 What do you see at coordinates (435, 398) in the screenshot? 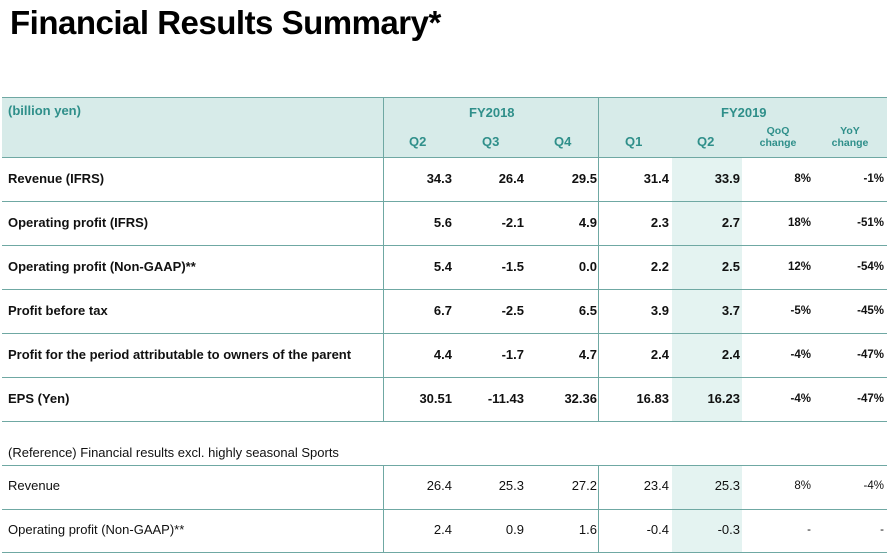
I see `table-cell: 30.51` at bounding box center [435, 398].